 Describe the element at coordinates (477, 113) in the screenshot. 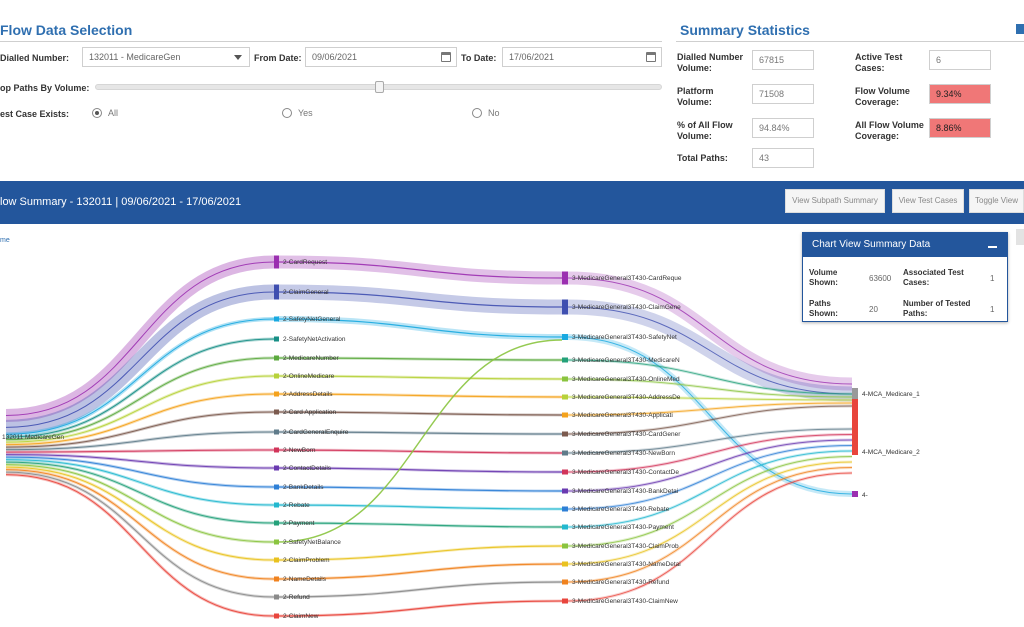

I see `radio-no-dot` at that location.